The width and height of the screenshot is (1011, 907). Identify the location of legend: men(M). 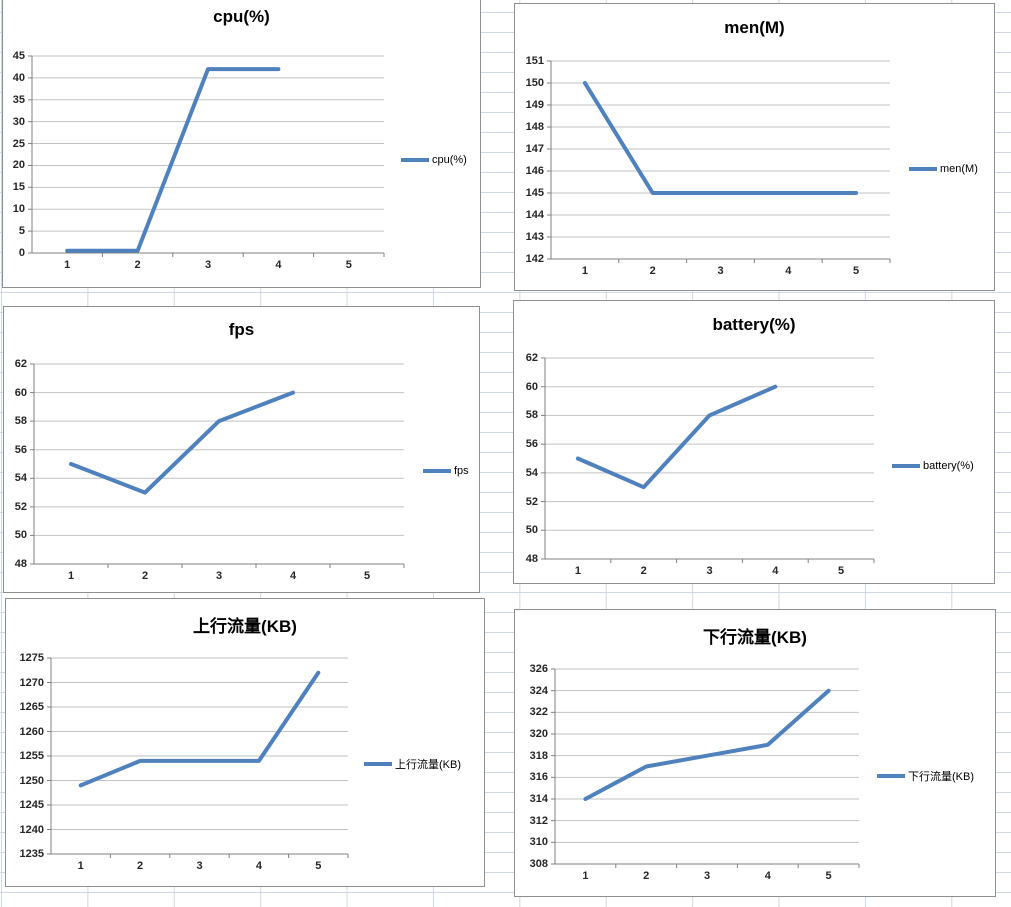
(943, 169).